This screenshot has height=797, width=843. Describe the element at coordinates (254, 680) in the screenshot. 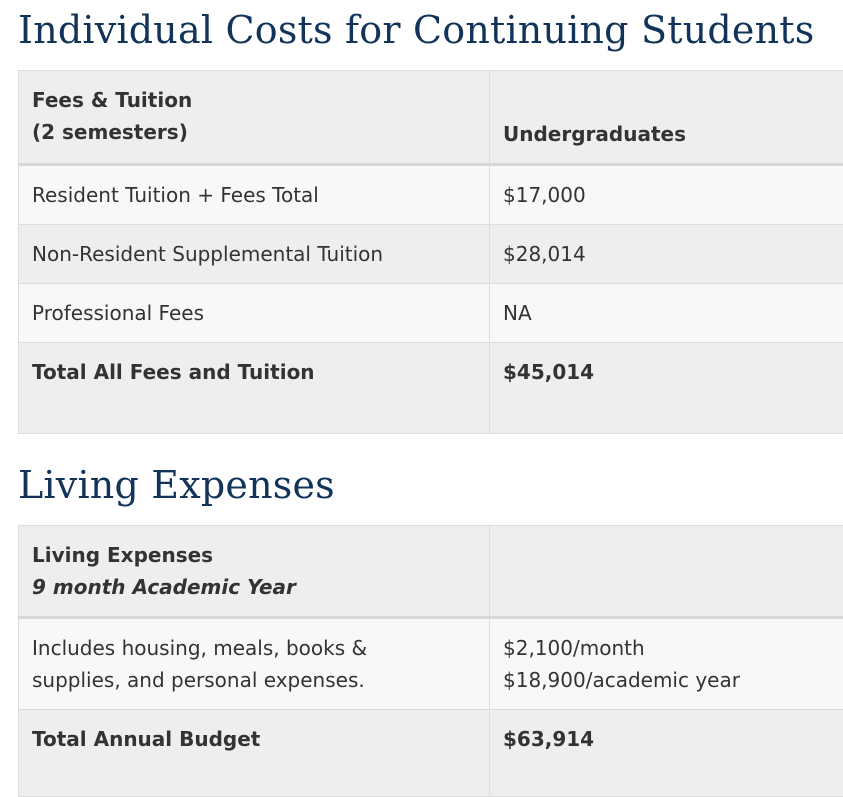

I see `row-label-line: supplies, and personal expenses.` at that location.